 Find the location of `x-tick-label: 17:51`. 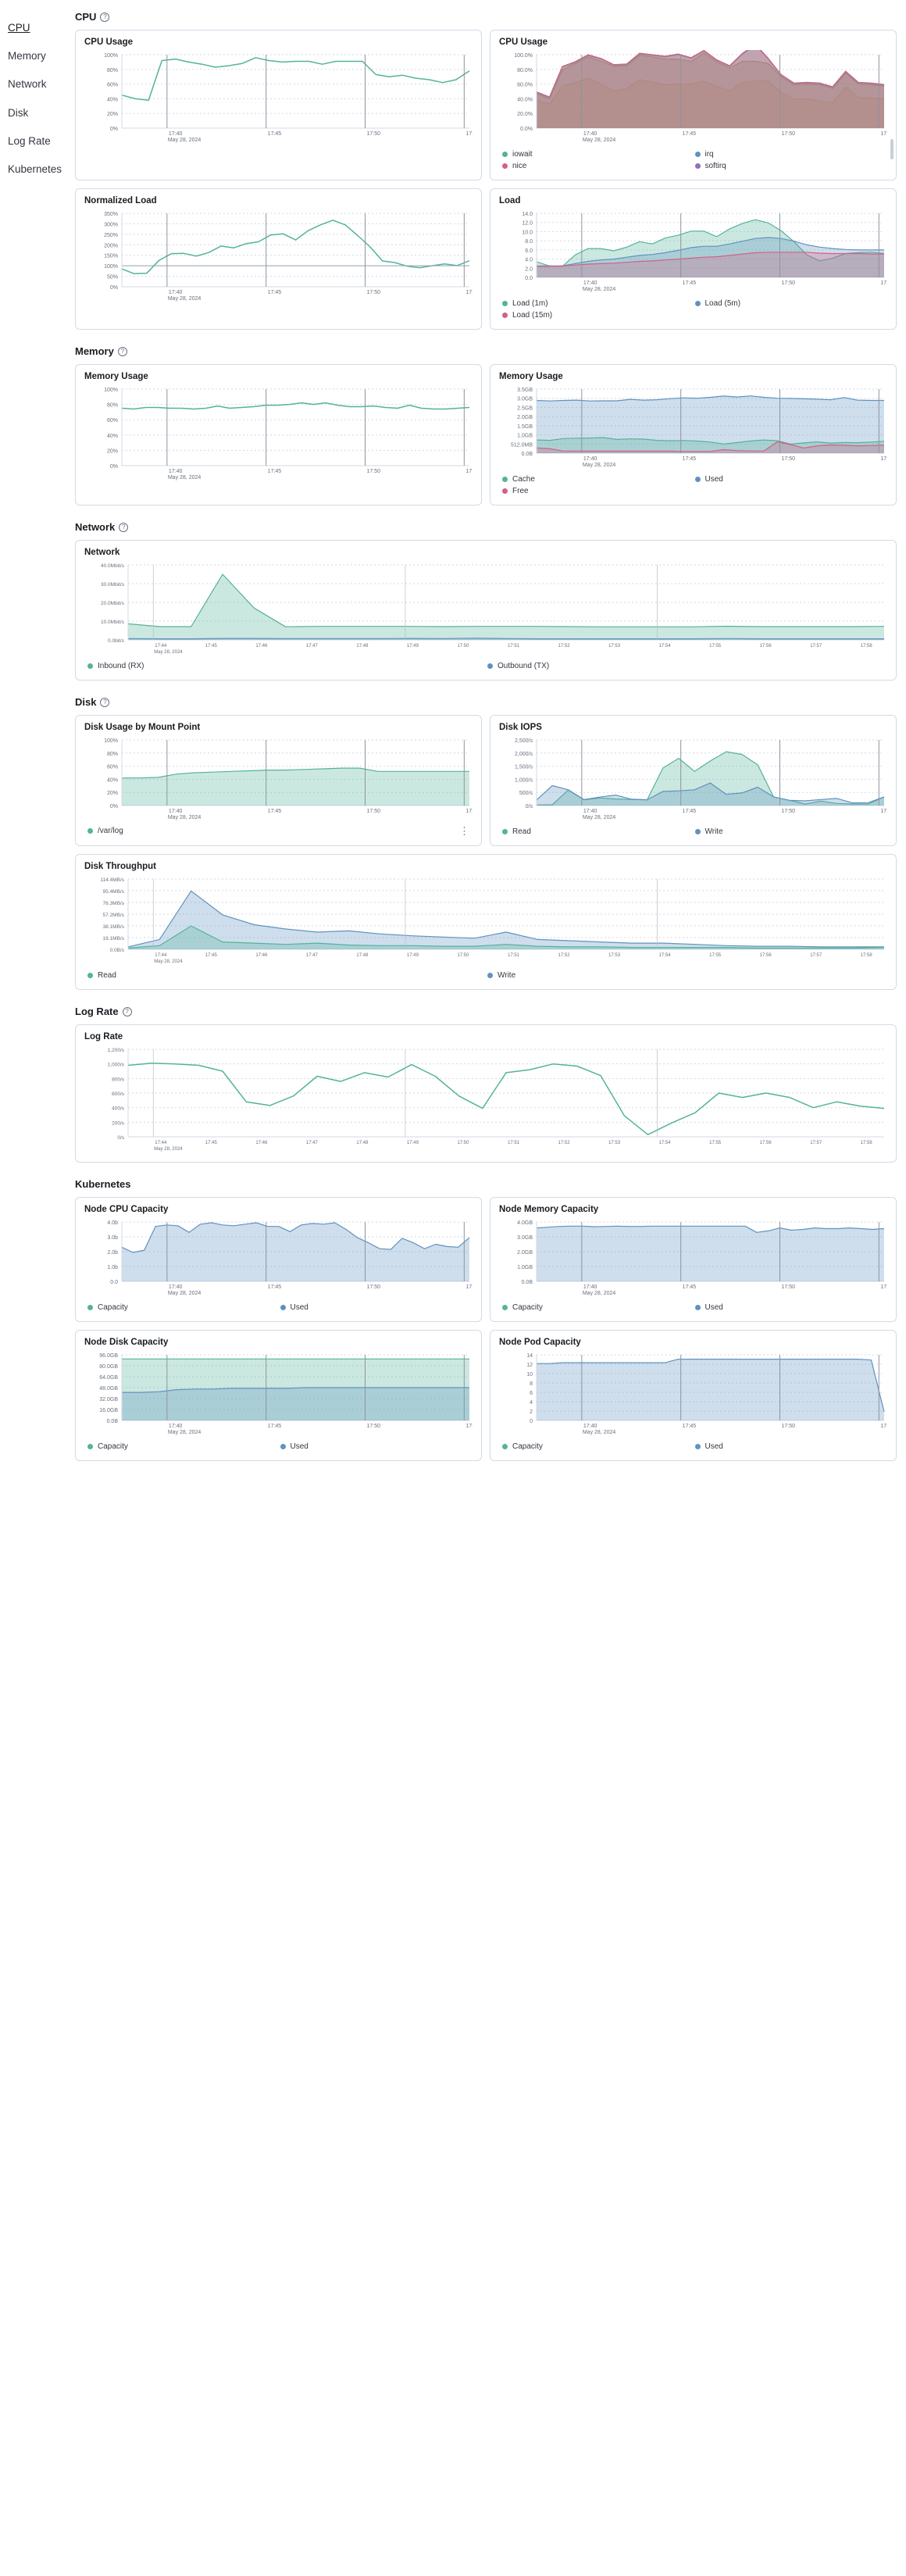

x-tick-label: 17:51 is located at coordinates (514, 646).